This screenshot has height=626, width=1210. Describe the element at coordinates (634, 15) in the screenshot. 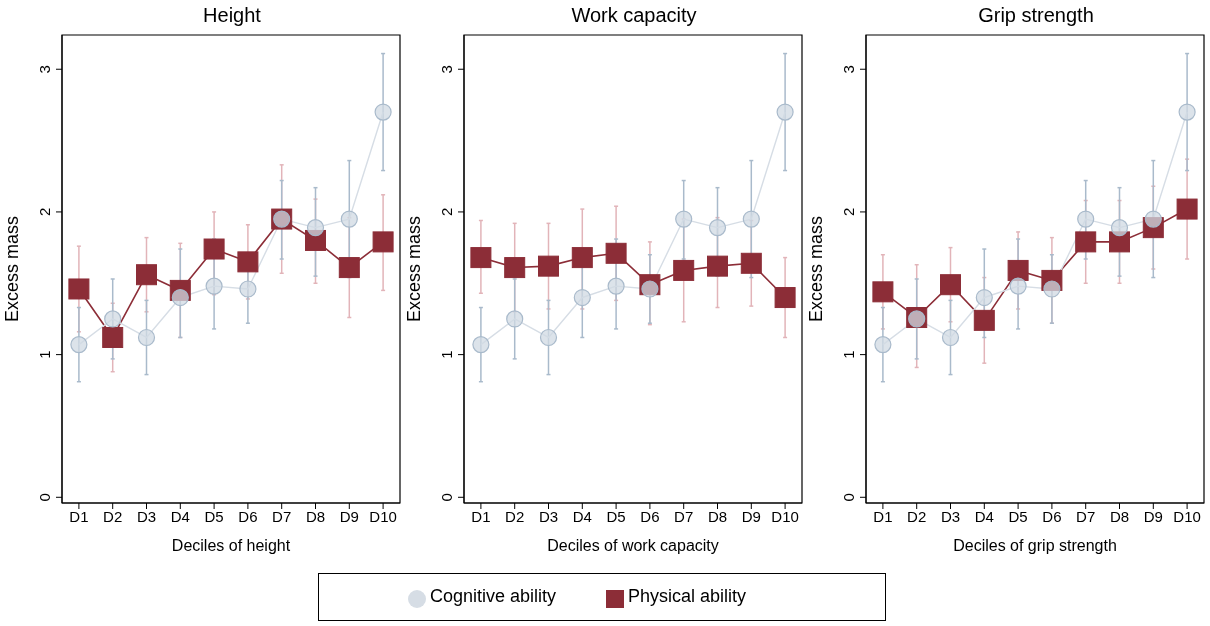

I see `chart-title: Work capacity` at that location.